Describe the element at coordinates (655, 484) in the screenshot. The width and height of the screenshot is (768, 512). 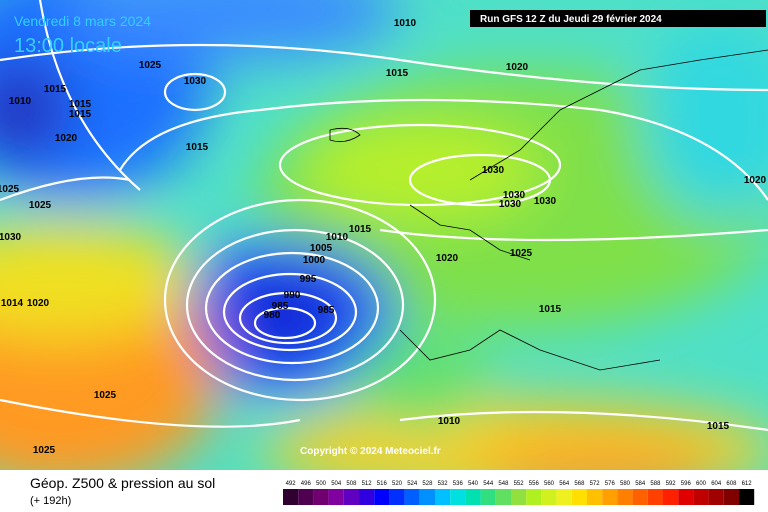
I see `scale-label: 588` at that location.